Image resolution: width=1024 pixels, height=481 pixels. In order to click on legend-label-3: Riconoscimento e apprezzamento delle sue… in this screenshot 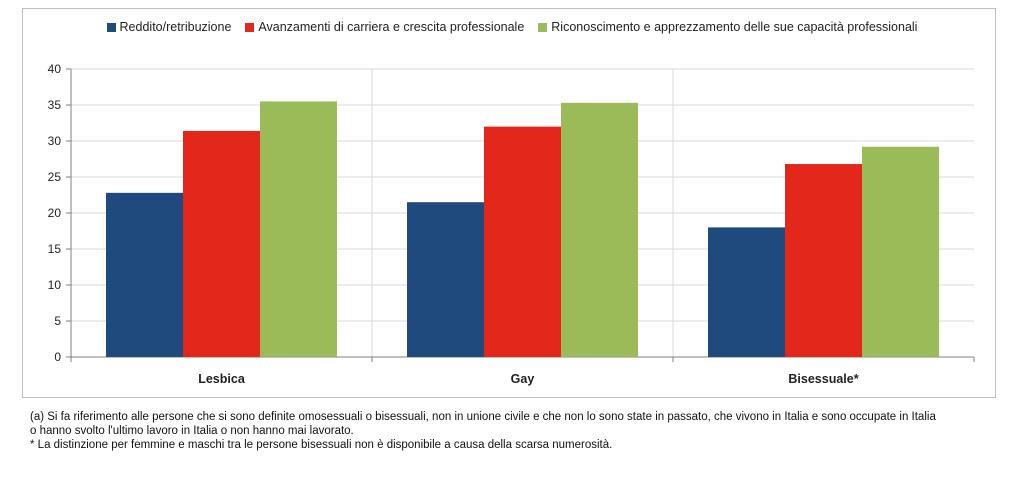, I will do `click(734, 27)`.